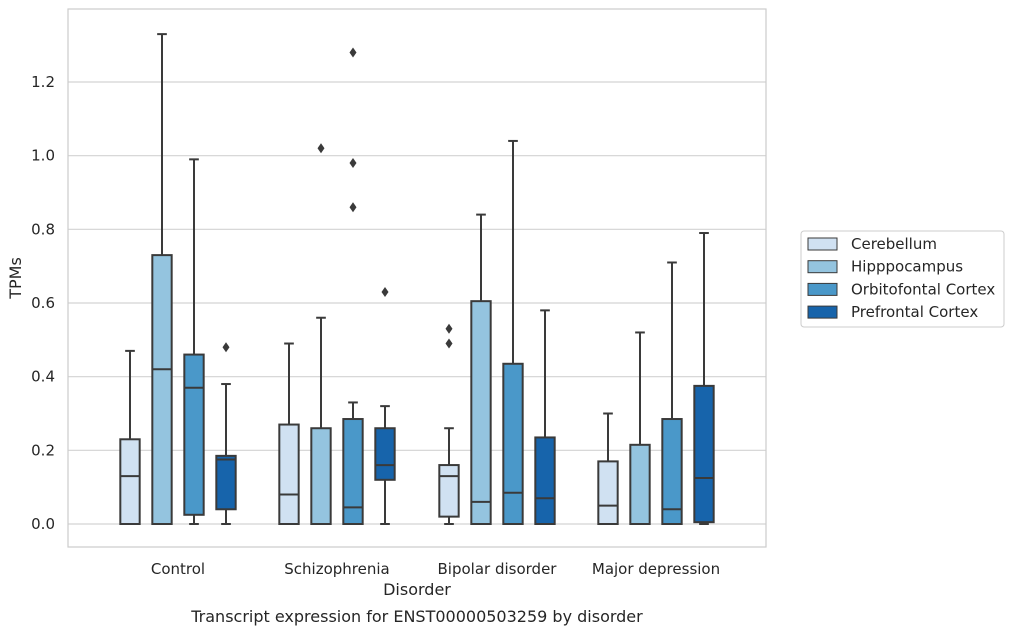  What do you see at coordinates (923, 289) in the screenshot?
I see `legend-label: Orbitofontal Cortex` at bounding box center [923, 289].